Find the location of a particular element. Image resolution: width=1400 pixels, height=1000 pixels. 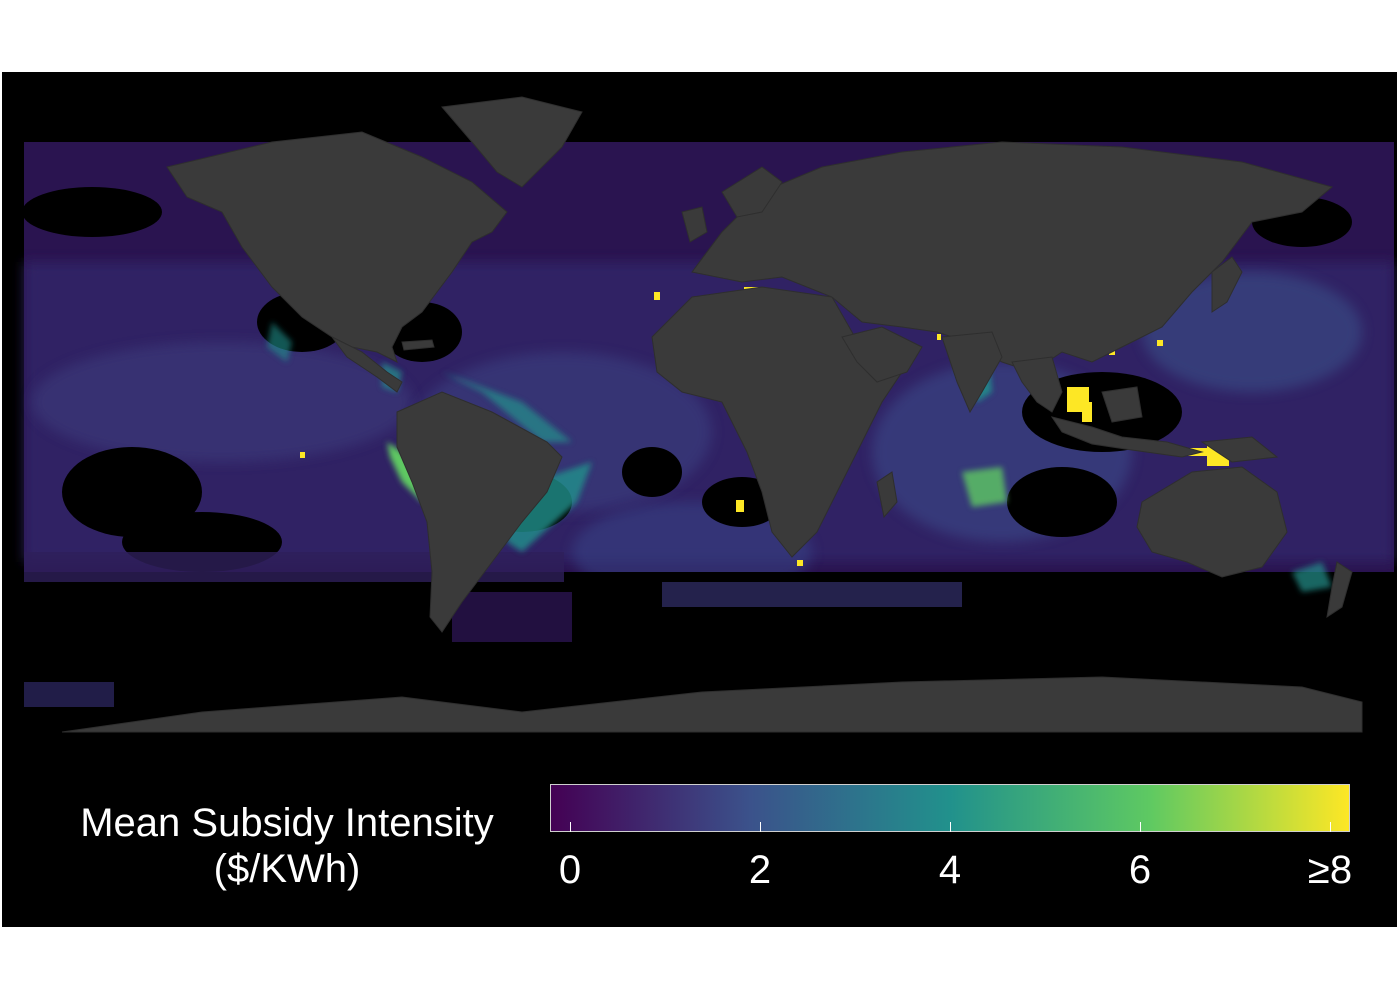

legend-tick-label: ≥8 is located at coordinates (1330, 870).